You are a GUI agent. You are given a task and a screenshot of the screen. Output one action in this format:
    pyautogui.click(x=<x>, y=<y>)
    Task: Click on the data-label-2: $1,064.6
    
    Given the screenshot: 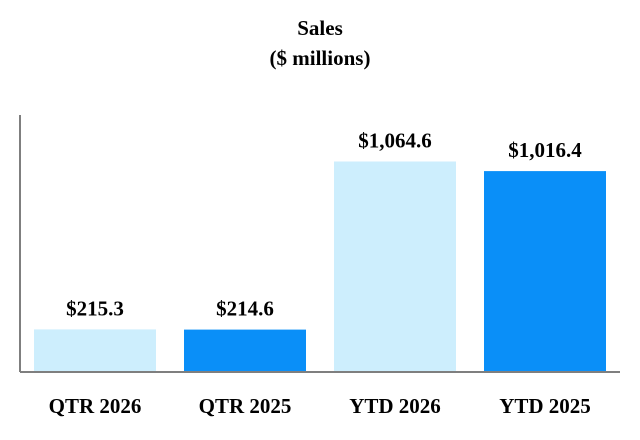 What is the action you would take?
    pyautogui.click(x=395, y=141)
    